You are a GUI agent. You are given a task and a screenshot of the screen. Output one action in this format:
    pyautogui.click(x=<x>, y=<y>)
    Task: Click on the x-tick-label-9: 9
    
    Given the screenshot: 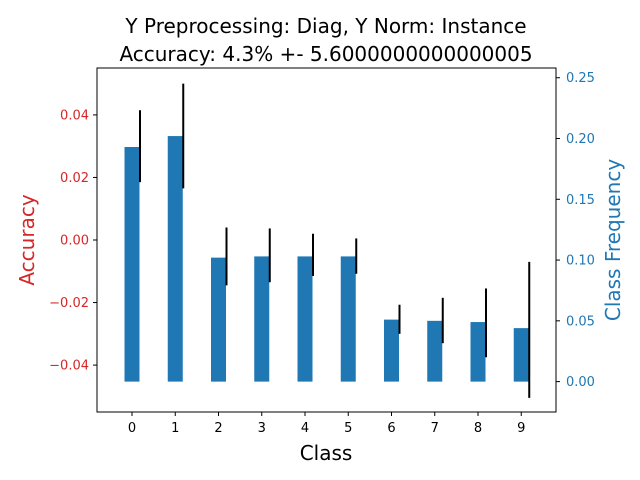 What is the action you would take?
    pyautogui.click(x=521, y=428)
    